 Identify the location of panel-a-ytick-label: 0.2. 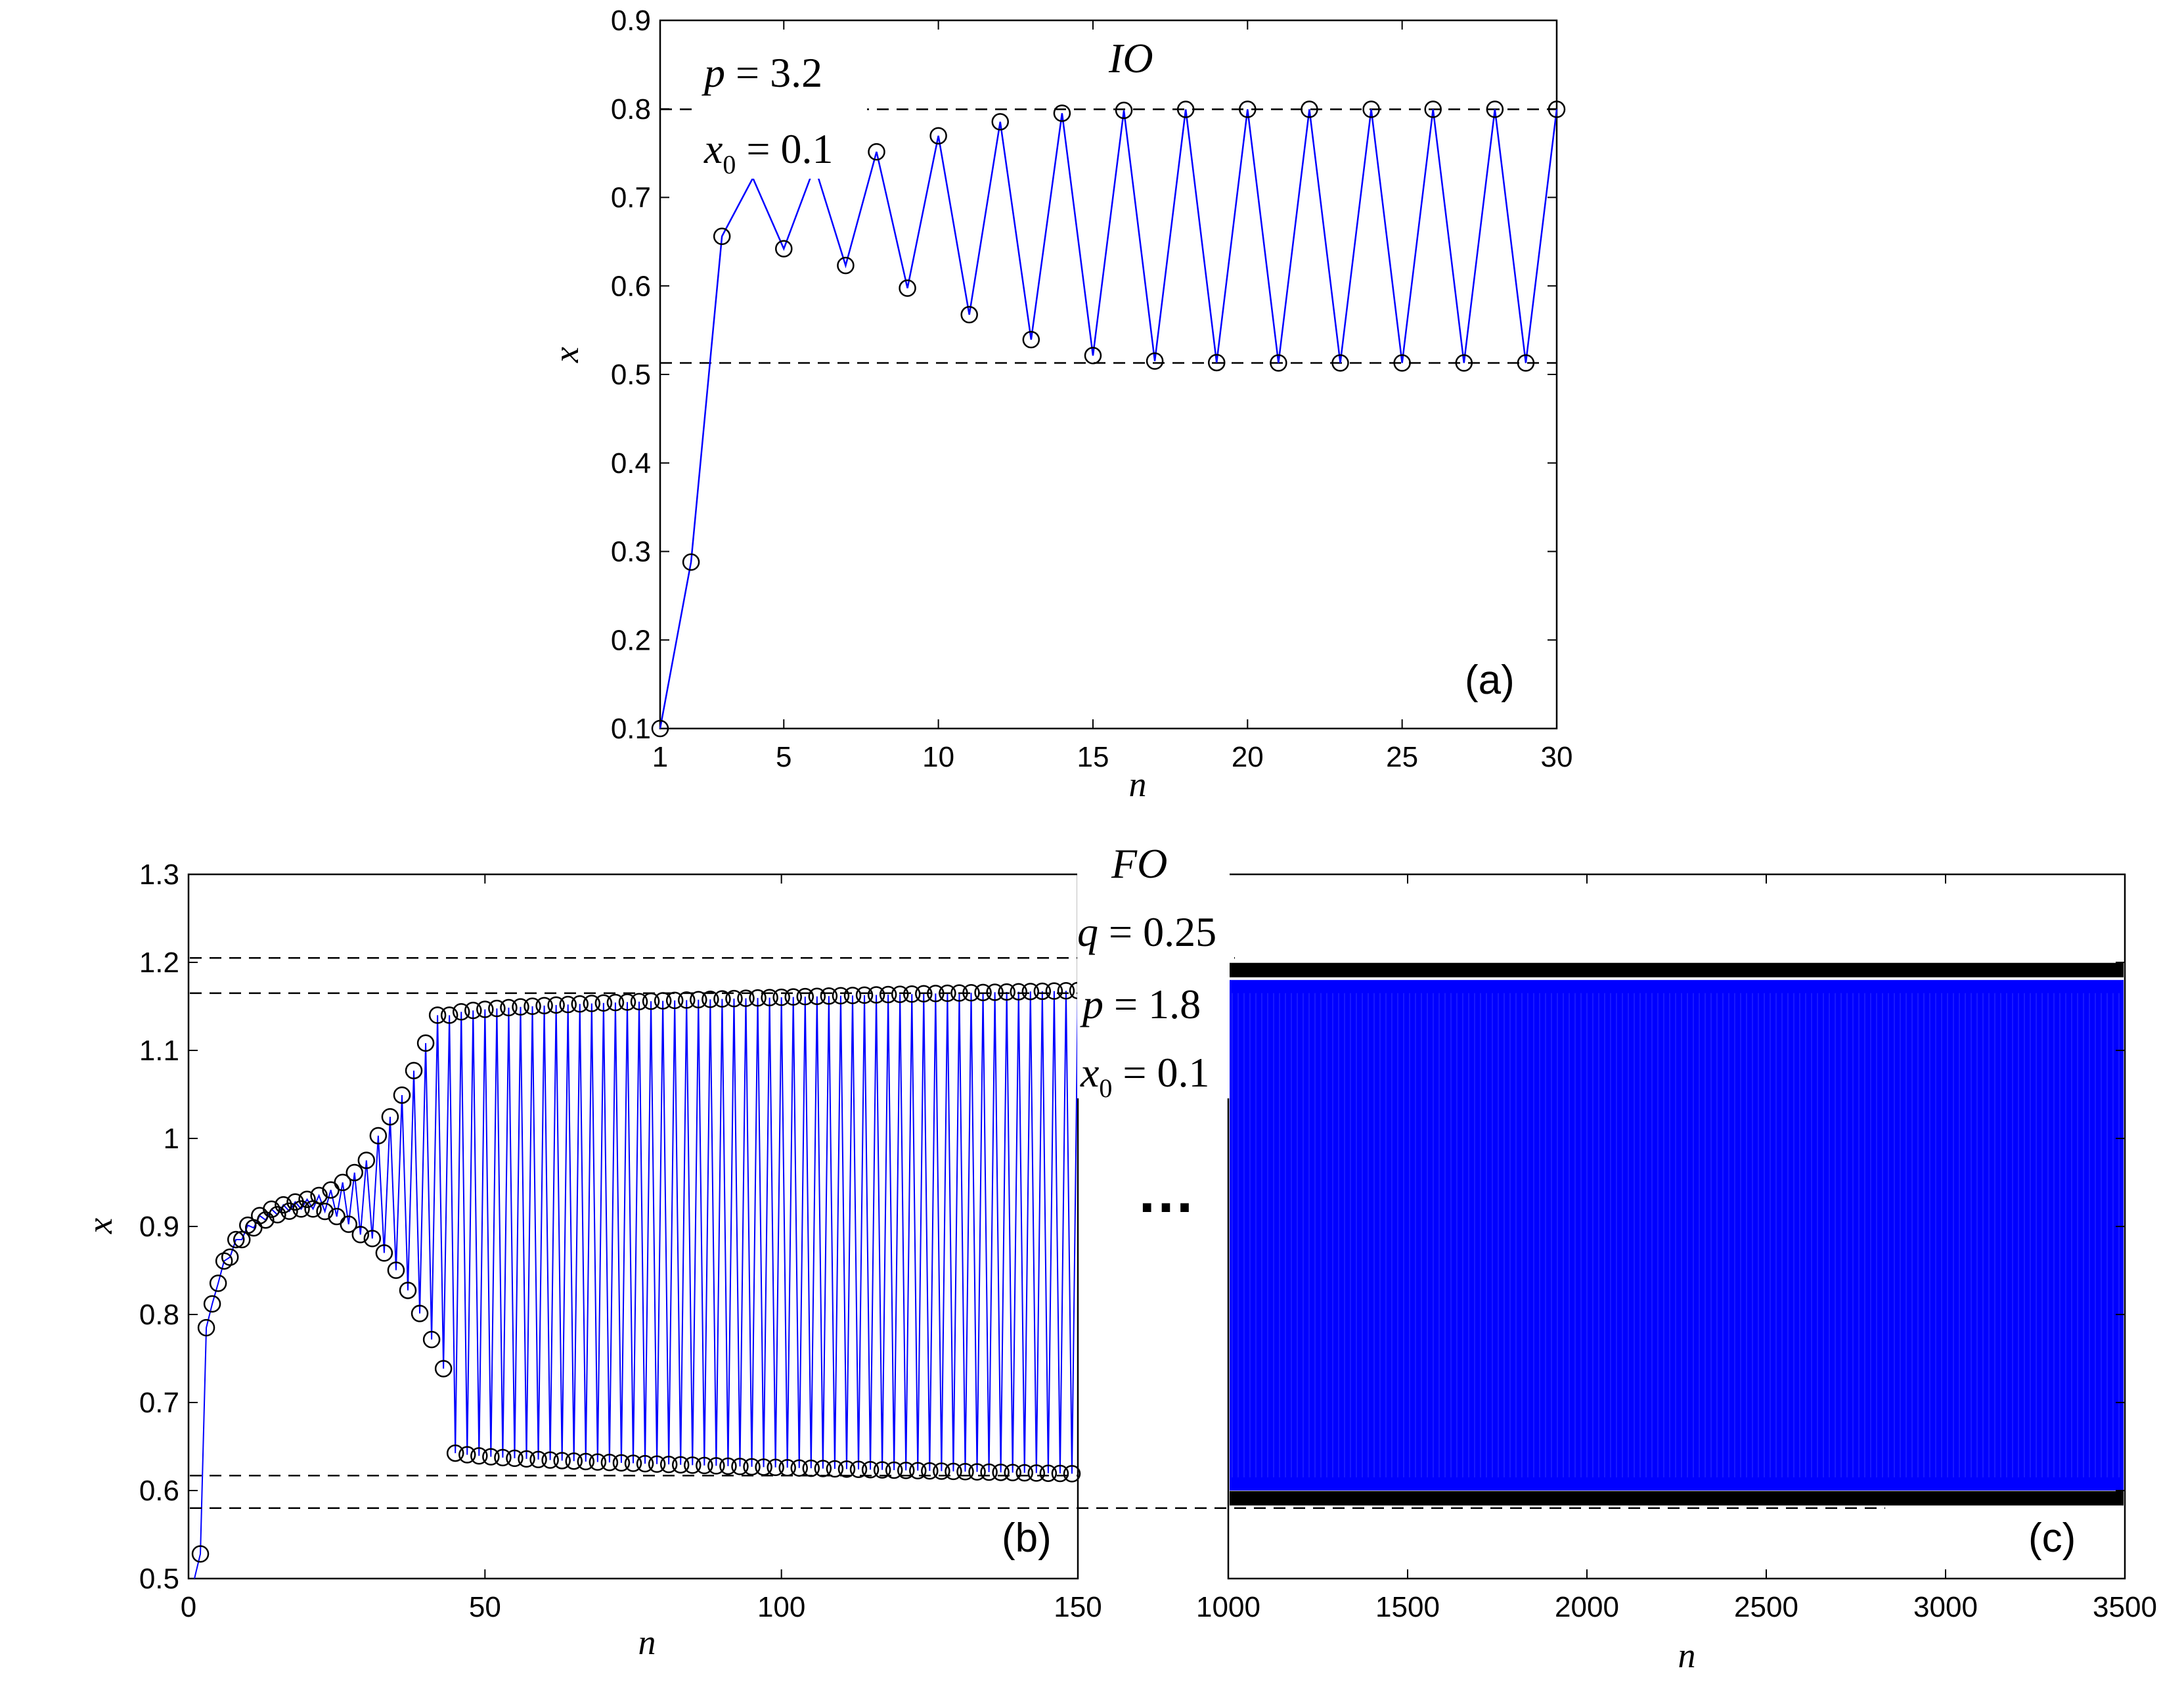
(631, 640).